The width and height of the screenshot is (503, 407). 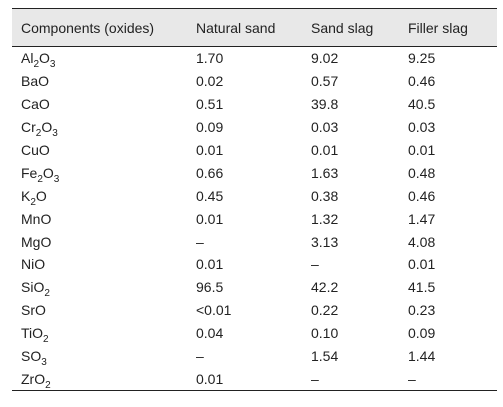 I want to click on sand-slag-cell: 42.2, so click(x=325, y=287).